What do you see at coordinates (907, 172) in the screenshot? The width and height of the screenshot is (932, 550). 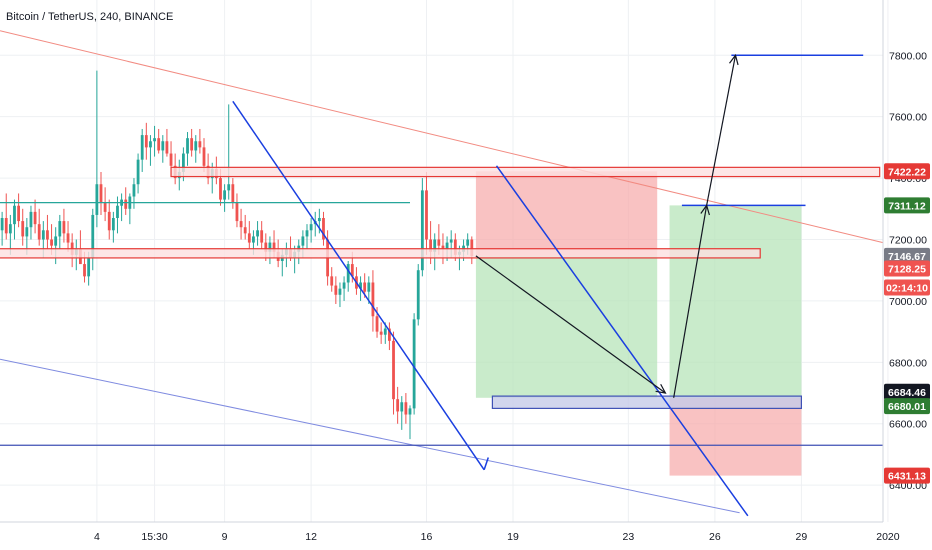 I see `price-badge-label: 7422.22` at bounding box center [907, 172].